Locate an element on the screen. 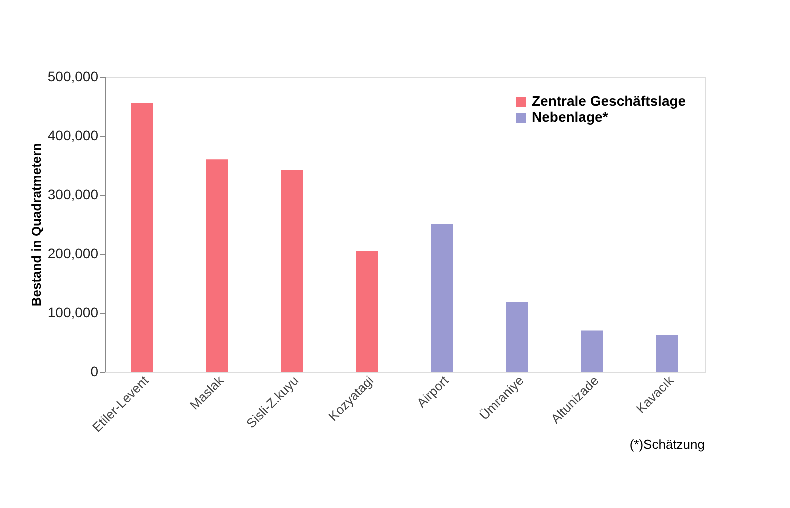 Image resolution: width=790 pixels, height=508 pixels. text: (*)Schätzung is located at coordinates (667, 444).